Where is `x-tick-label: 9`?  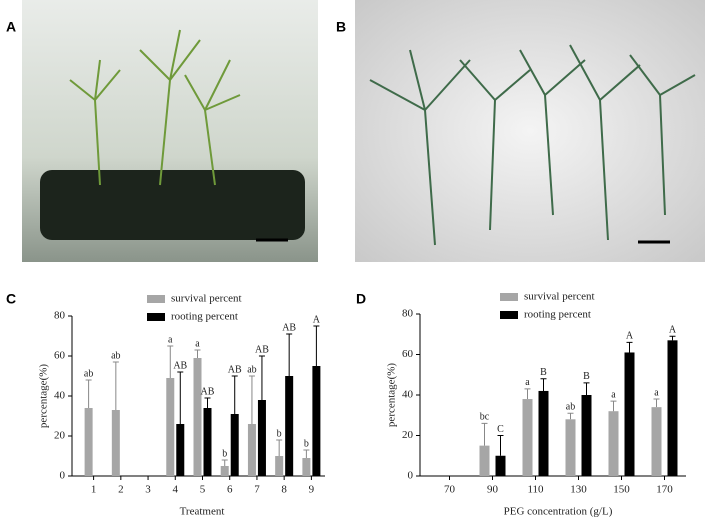
x-tick-label: 9 is located at coordinates (312, 490).